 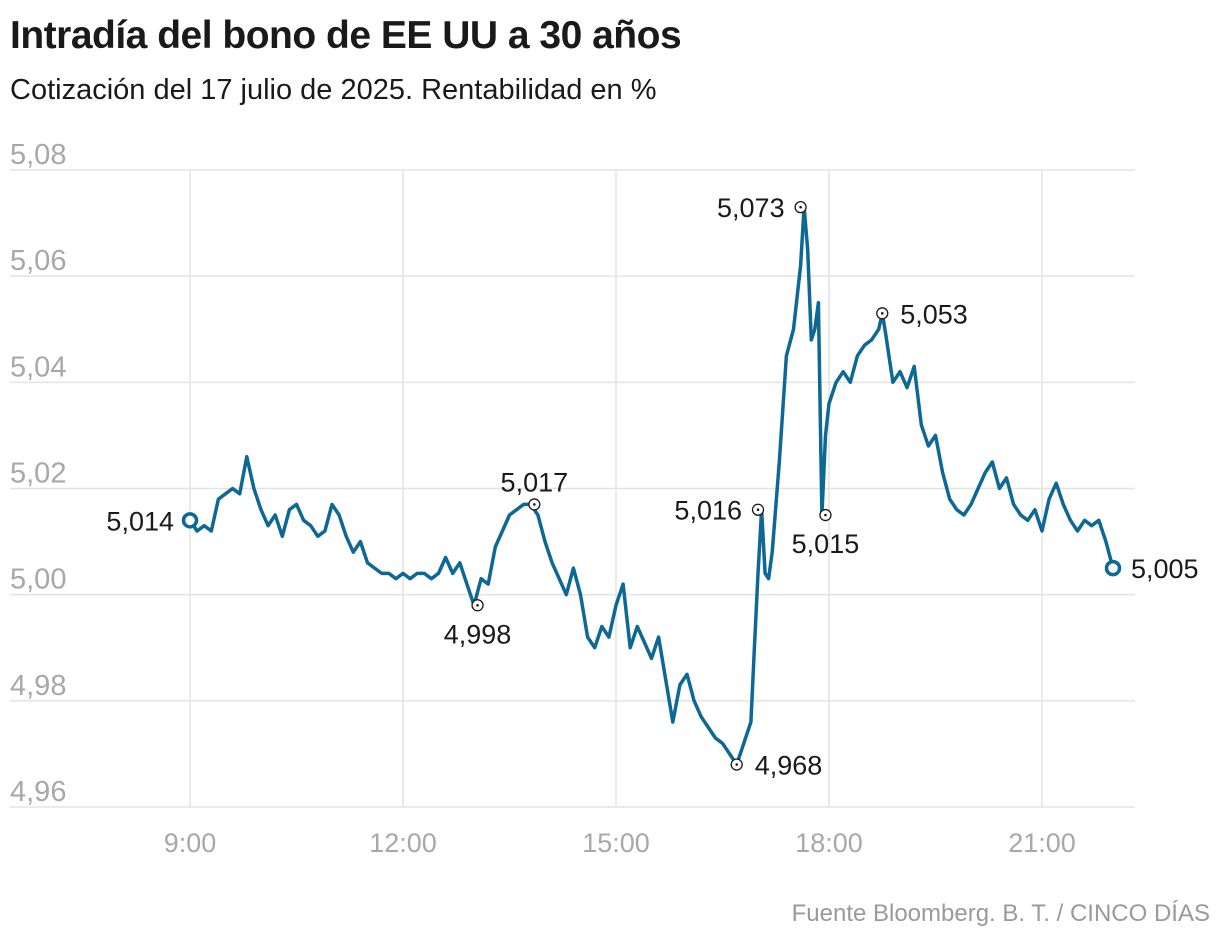 What do you see at coordinates (1165, 569) in the screenshot?
I see `data-label: 5,005` at bounding box center [1165, 569].